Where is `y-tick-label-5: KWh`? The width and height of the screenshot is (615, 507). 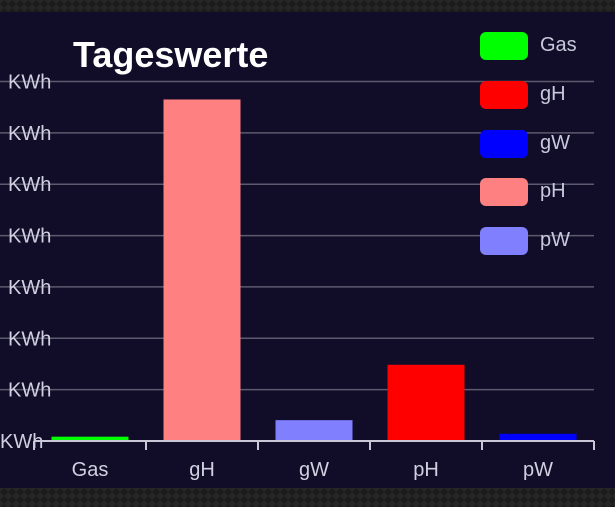
y-tick-label-5: KWh is located at coordinates (29, 185).